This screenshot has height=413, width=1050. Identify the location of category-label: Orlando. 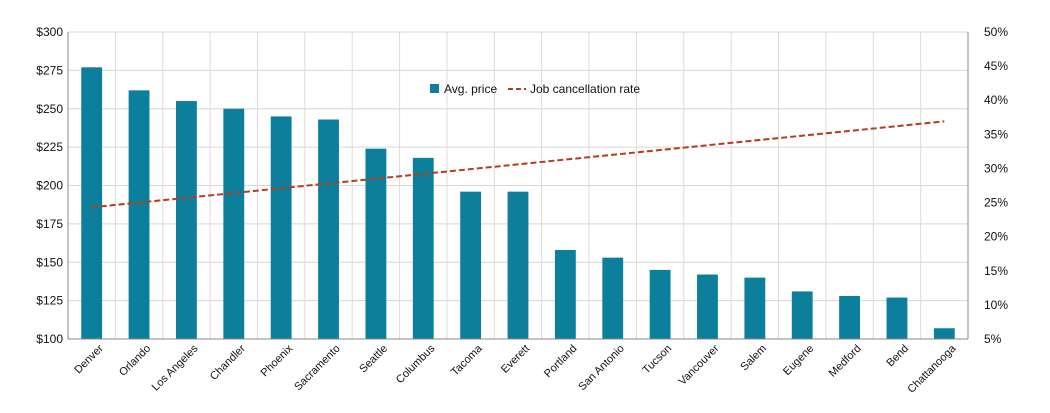
(135, 361).